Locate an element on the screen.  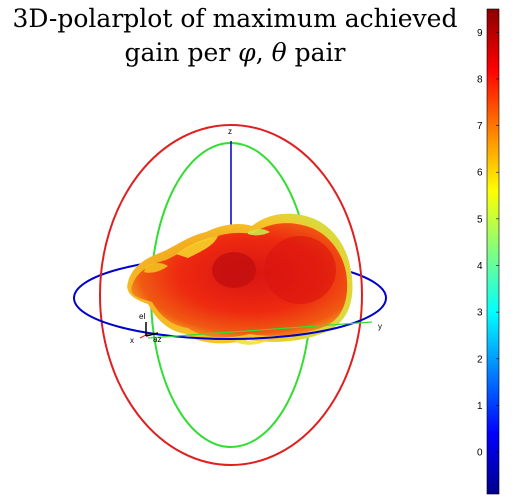
colorbar-gradient is located at coordinates (493, 251).